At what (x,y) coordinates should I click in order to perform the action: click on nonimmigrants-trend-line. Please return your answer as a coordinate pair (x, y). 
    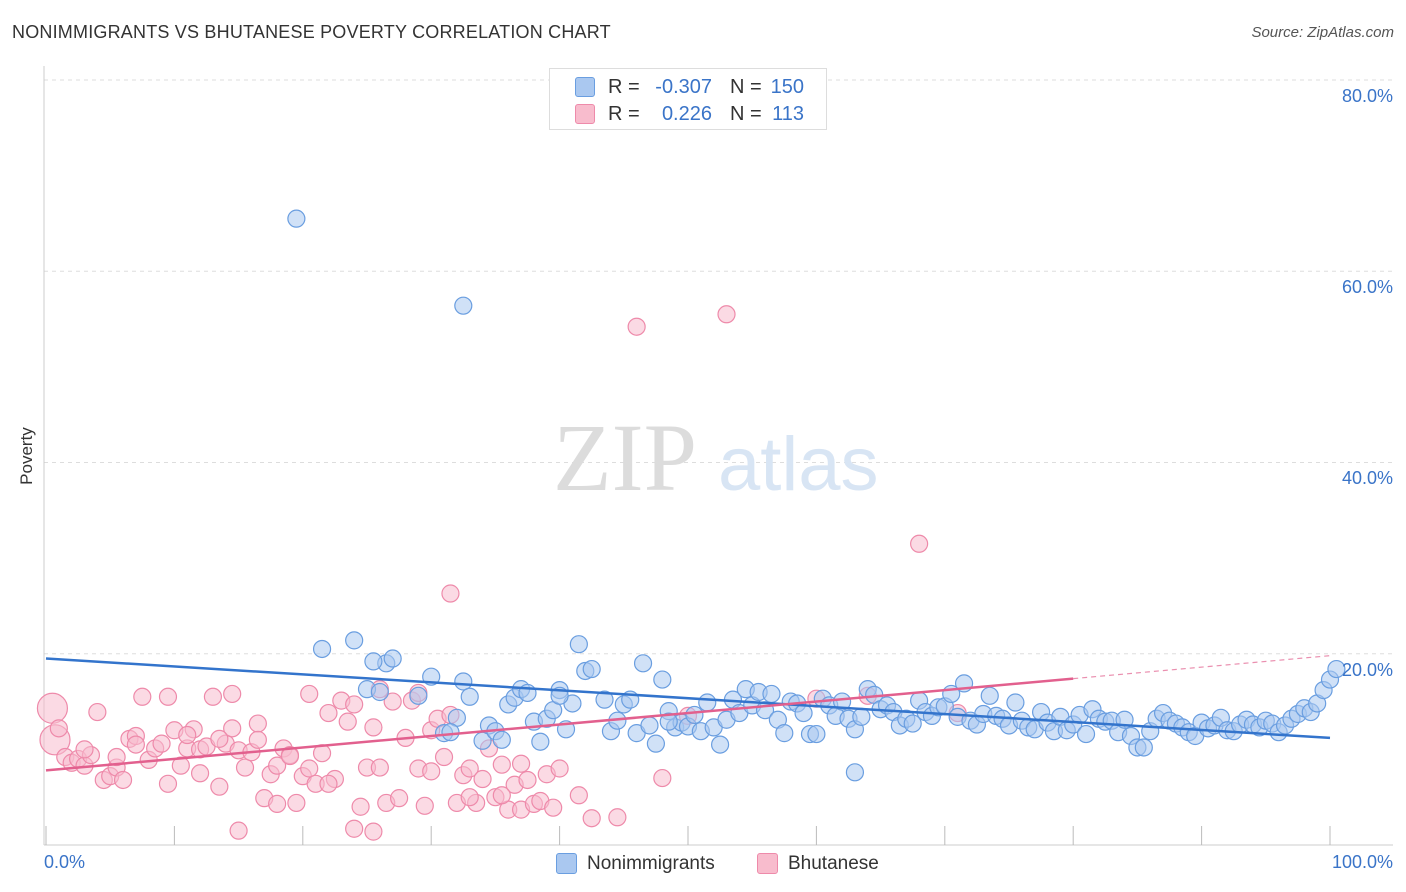
    Looking at the image, I should click on (688, 698).